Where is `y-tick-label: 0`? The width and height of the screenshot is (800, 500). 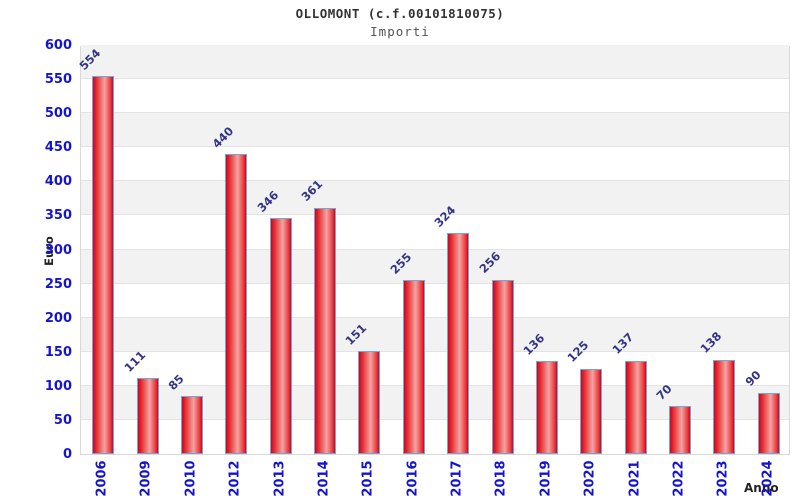 y-tick-label: 0 is located at coordinates (67, 454).